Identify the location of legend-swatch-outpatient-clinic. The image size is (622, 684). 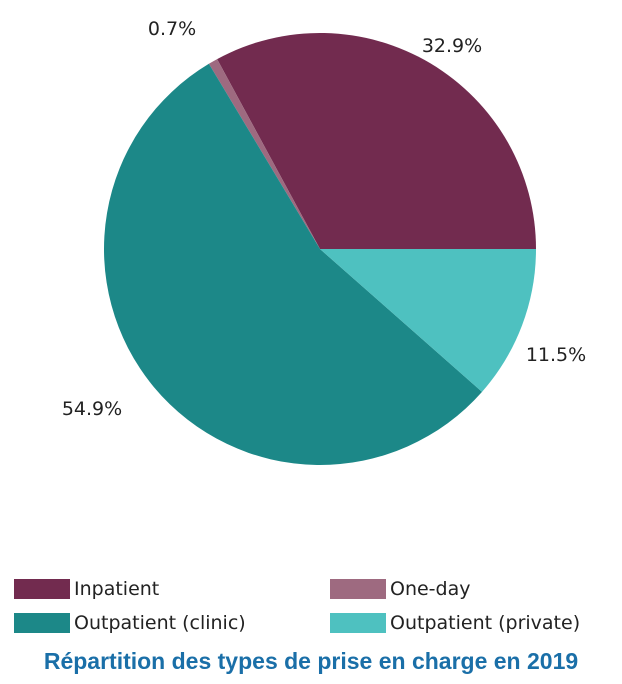
(42, 623).